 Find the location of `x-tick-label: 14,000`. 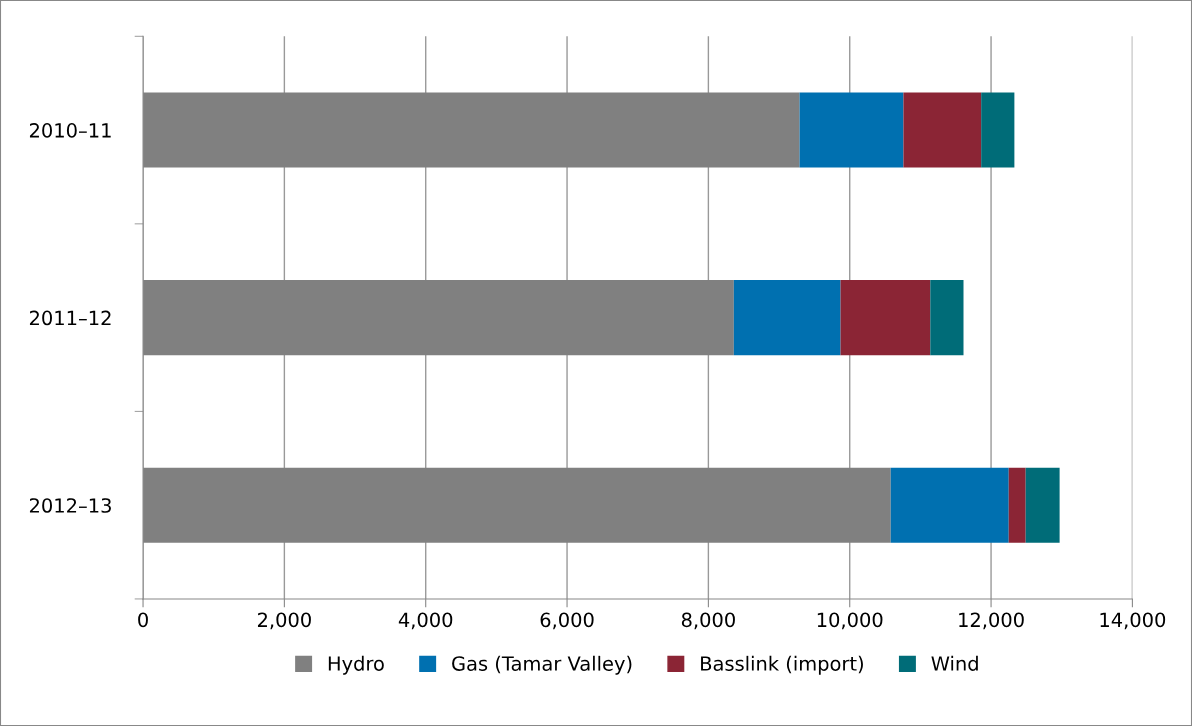

x-tick-label: 14,000 is located at coordinates (1133, 621).